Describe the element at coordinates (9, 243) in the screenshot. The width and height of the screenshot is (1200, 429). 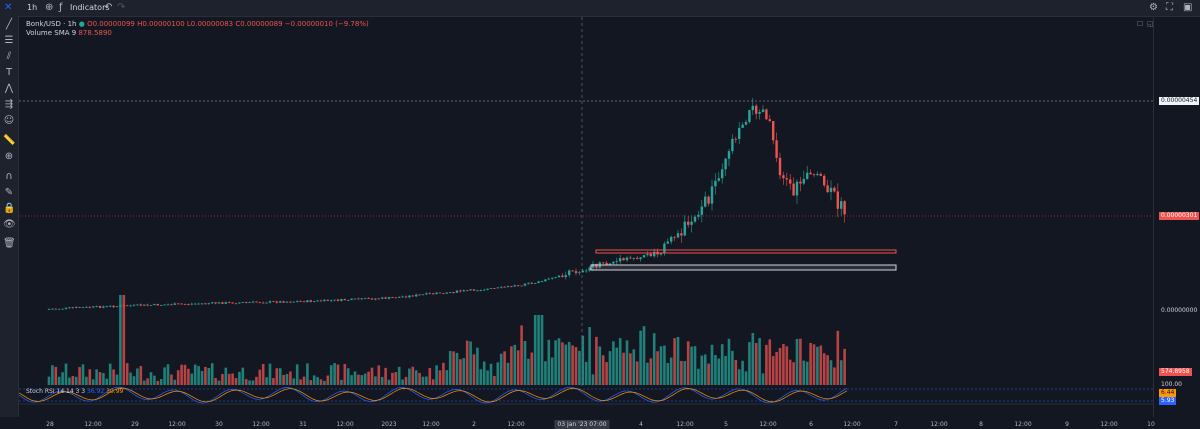
I see `trash-icon: 🗑` at that location.